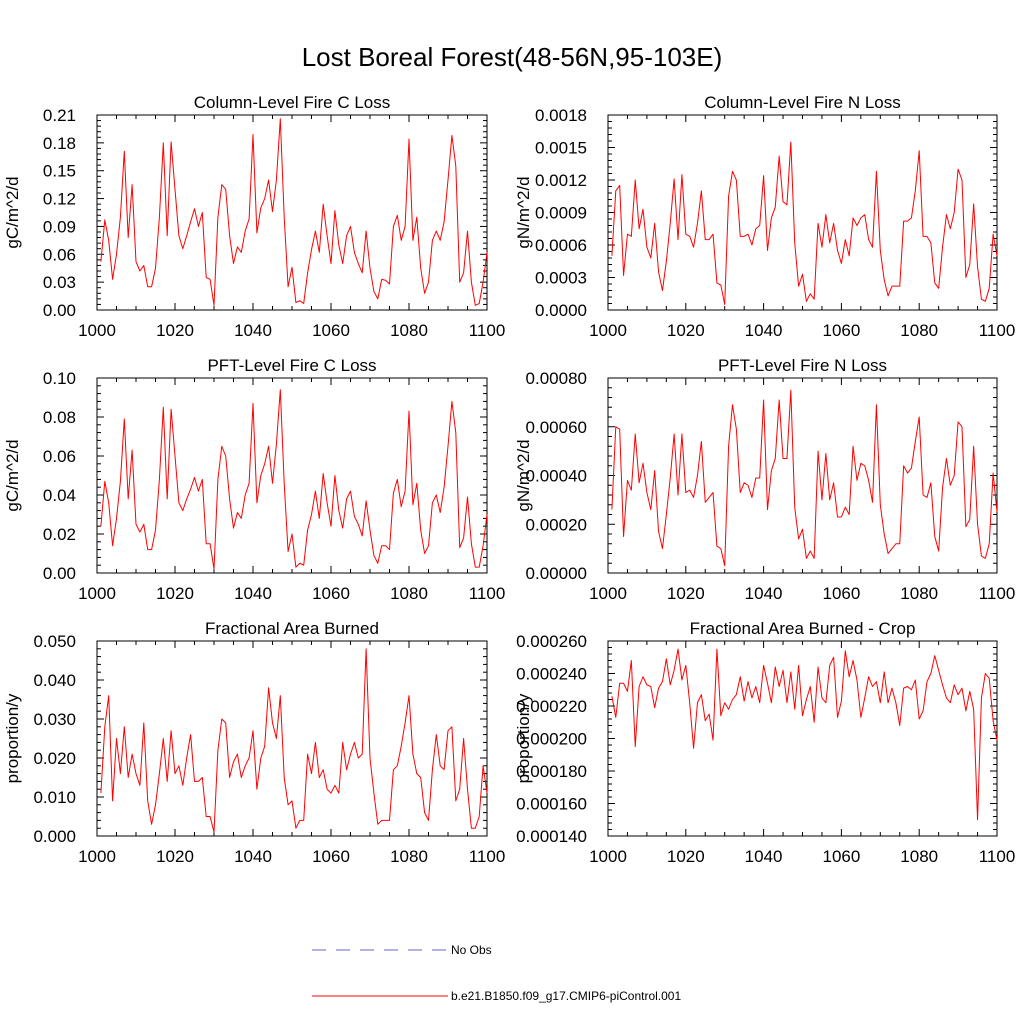 This screenshot has height=1024, width=1024. What do you see at coordinates (561, 148) in the screenshot?
I see `y-tick-label: 0.0015` at bounding box center [561, 148].